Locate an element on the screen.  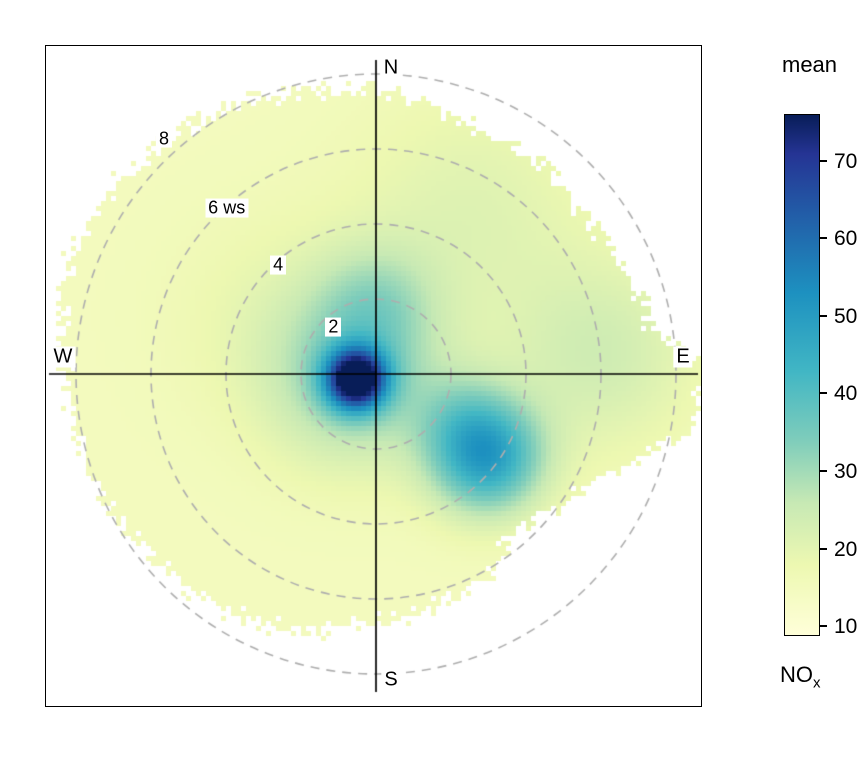
legend-pollutant-label: NOx is located at coordinates (800, 676).